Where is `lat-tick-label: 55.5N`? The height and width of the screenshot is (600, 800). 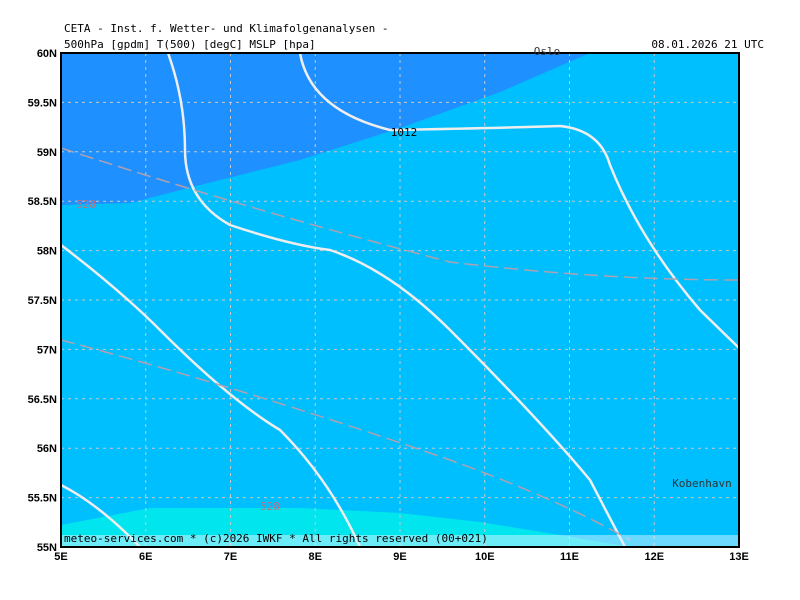 lat-tick-label: 55.5N is located at coordinates (42, 499).